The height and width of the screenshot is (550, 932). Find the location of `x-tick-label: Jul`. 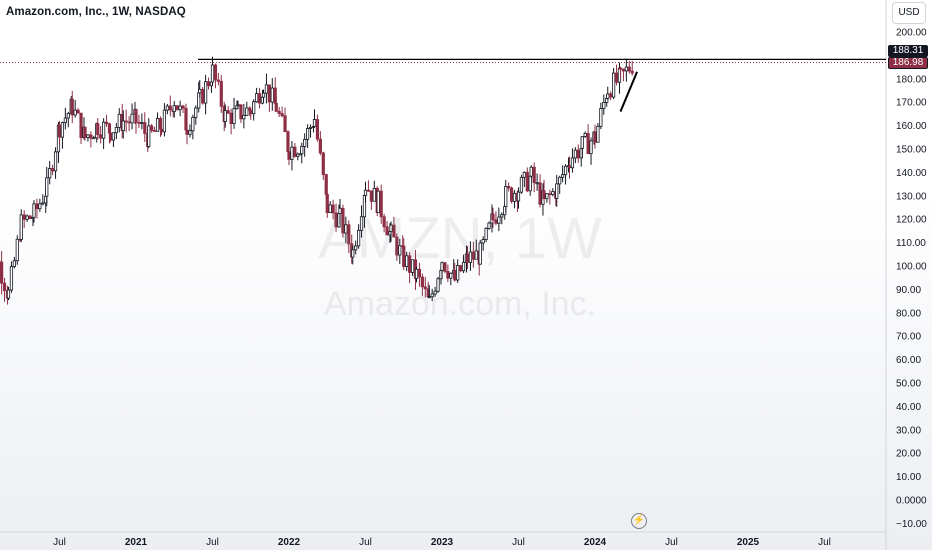

x-tick-label: Jul is located at coordinates (59, 542).